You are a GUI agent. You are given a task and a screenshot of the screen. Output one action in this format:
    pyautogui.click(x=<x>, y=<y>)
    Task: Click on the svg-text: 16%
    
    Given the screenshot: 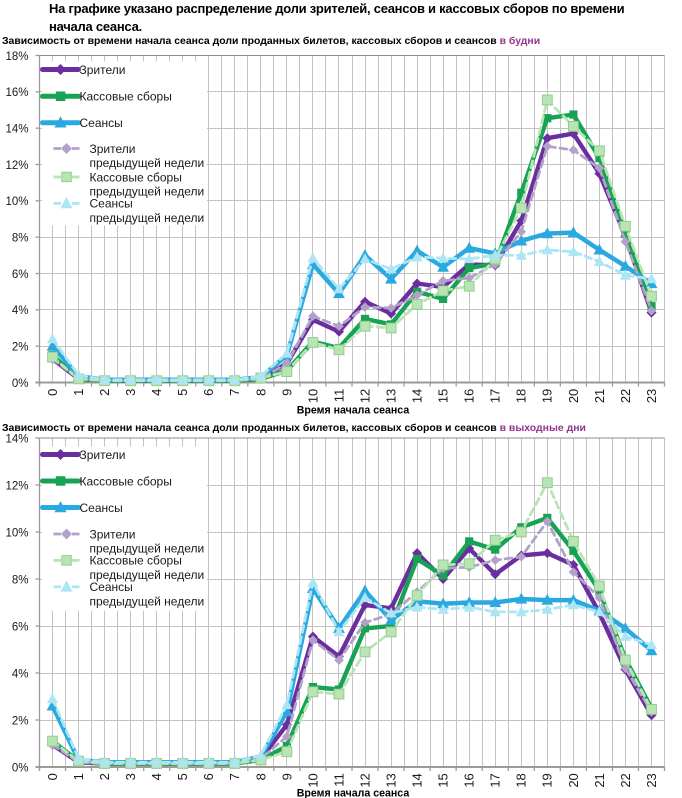 What is the action you would take?
    pyautogui.click(x=16, y=93)
    